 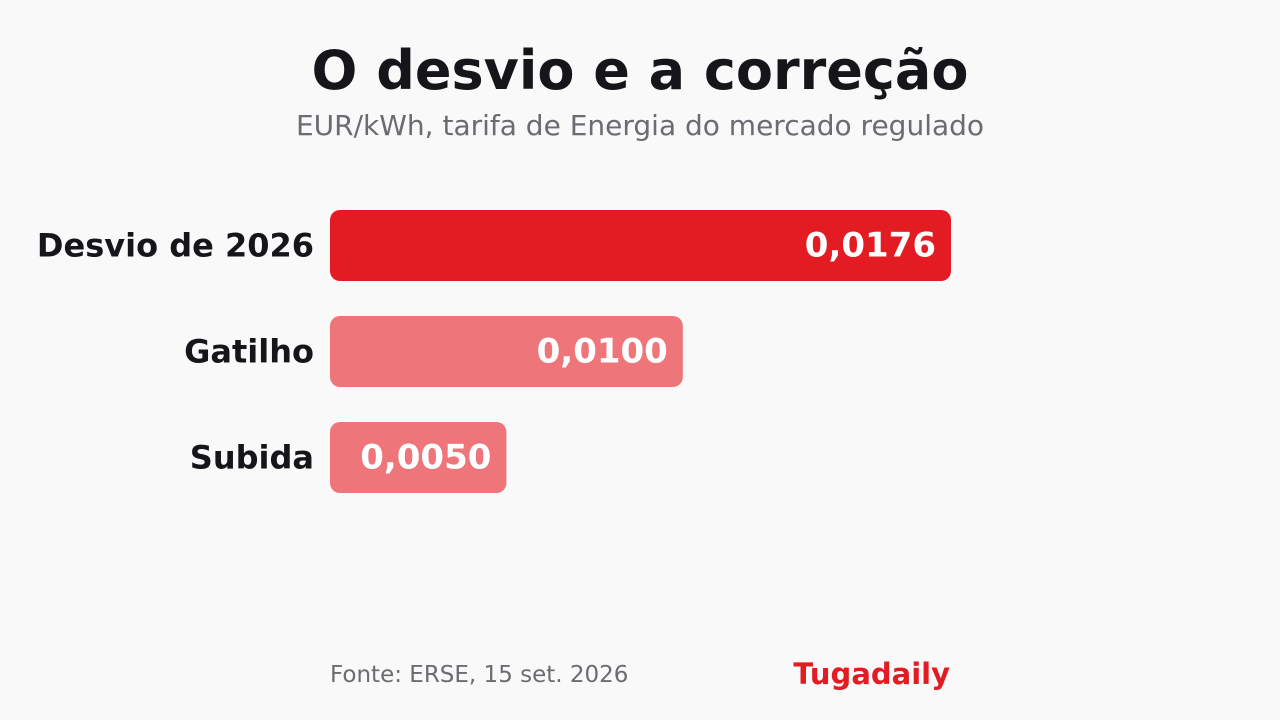 I want to click on category-label-subida: Subida, so click(x=252, y=458).